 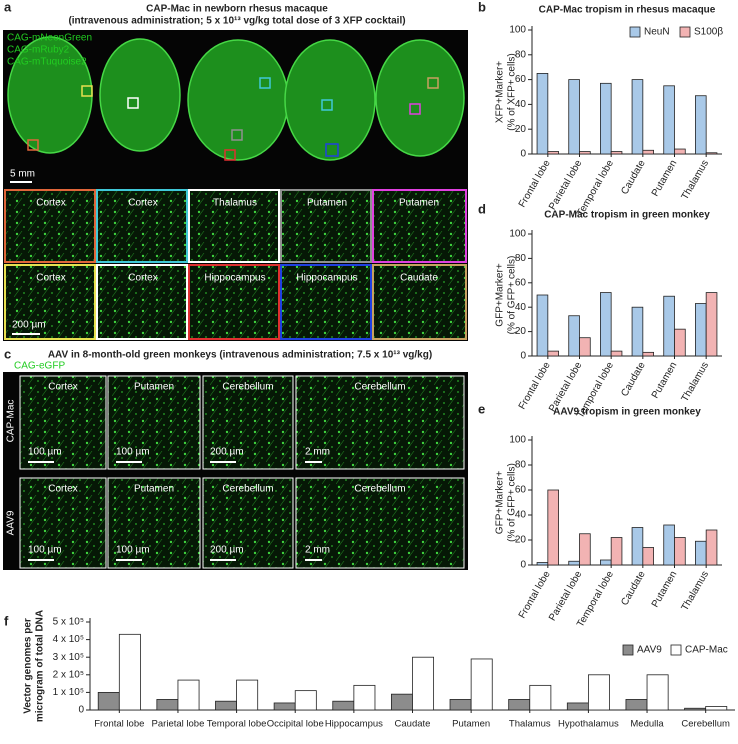 I want to click on tile-label: Cerebellum, so click(x=247, y=387).